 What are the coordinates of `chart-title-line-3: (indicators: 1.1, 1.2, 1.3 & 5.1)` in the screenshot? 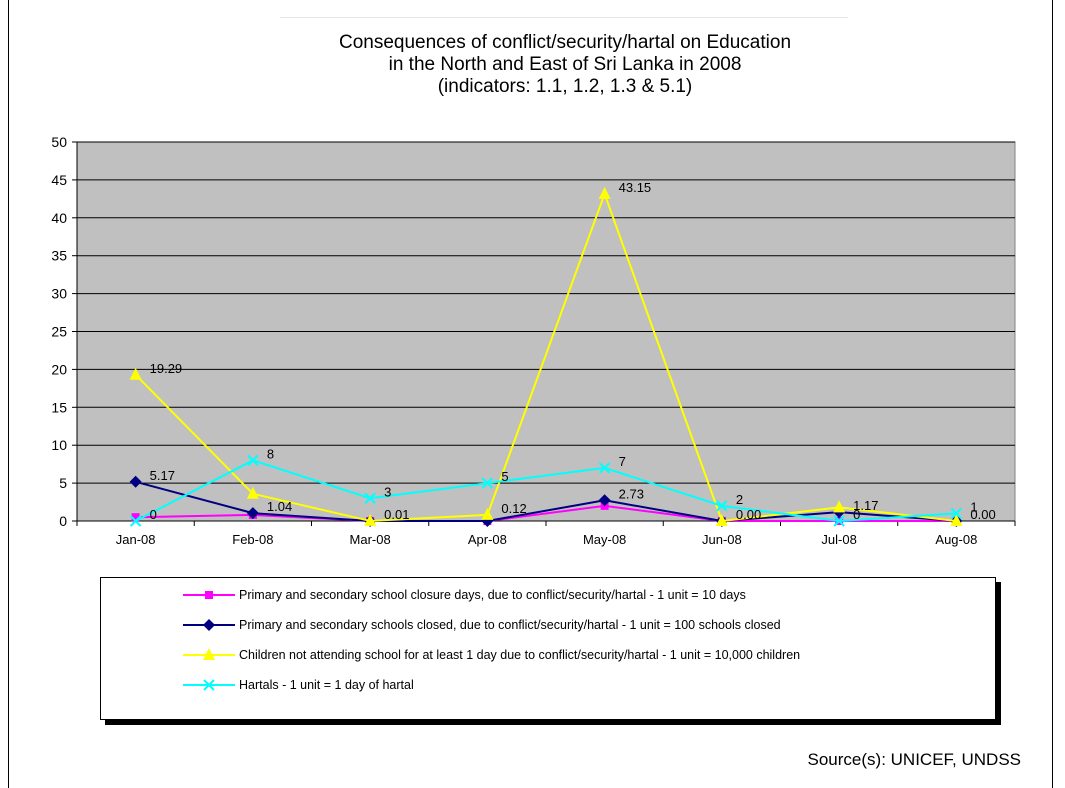 It's located at (565, 86).